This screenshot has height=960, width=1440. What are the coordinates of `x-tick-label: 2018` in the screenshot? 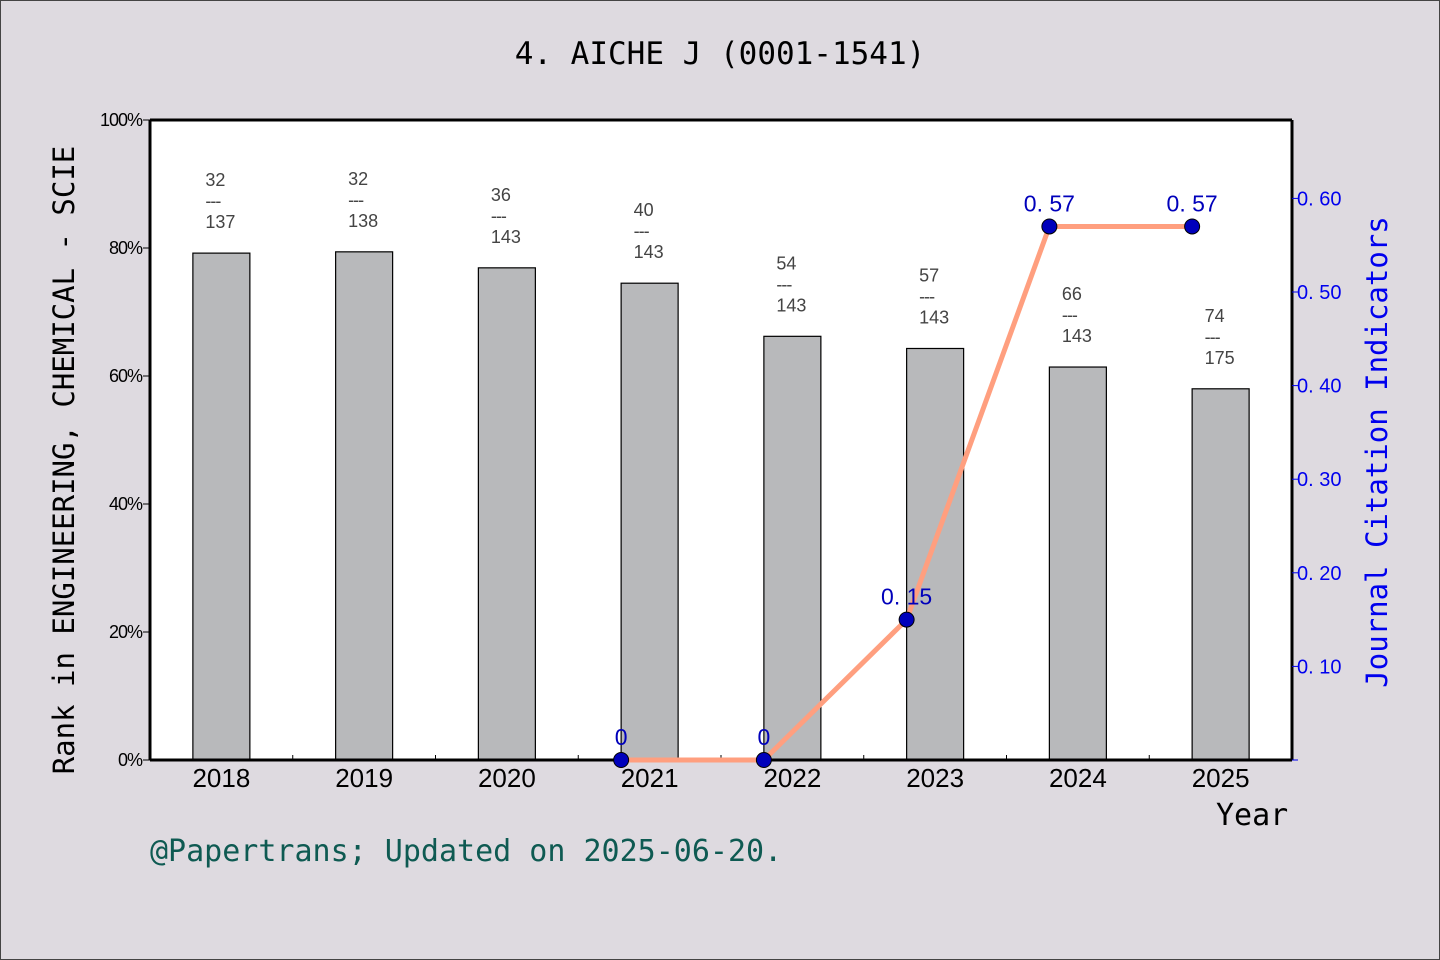 It's located at (221, 778).